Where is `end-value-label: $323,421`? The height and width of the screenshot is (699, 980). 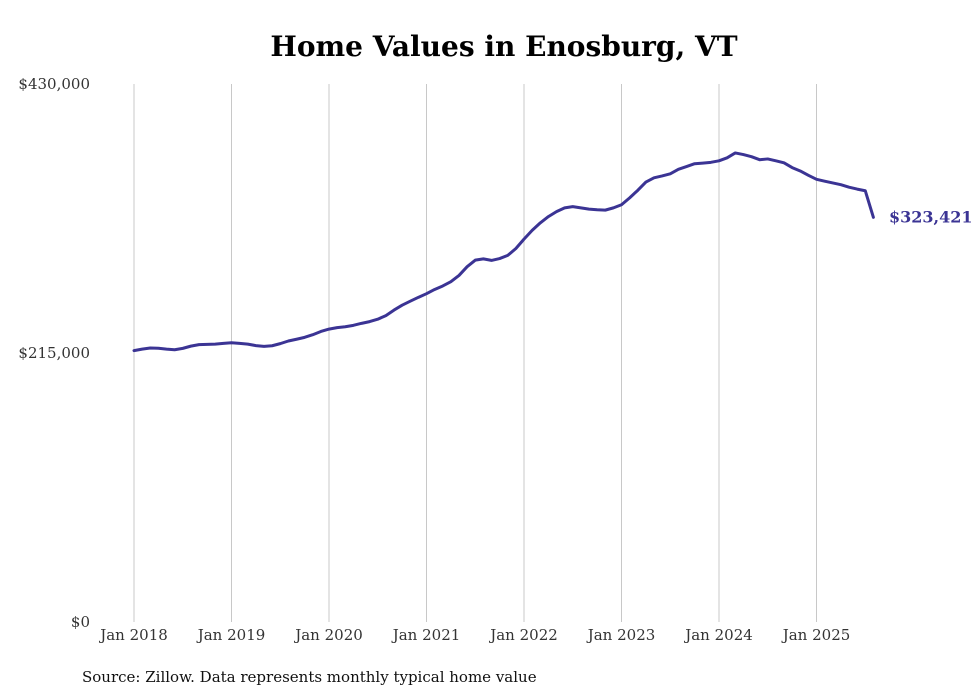 end-value-label: $323,421 is located at coordinates (931, 216).